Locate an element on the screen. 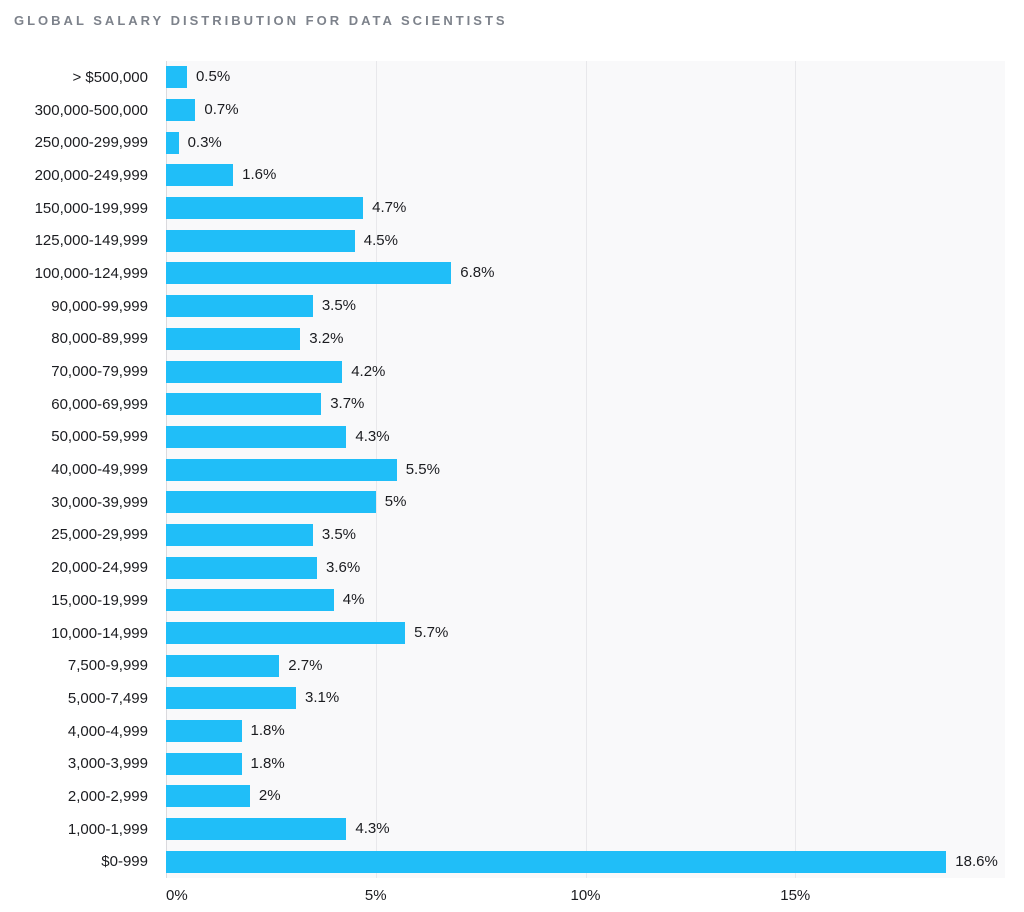  category-label: 25,000-29,999 is located at coordinates (99, 535).